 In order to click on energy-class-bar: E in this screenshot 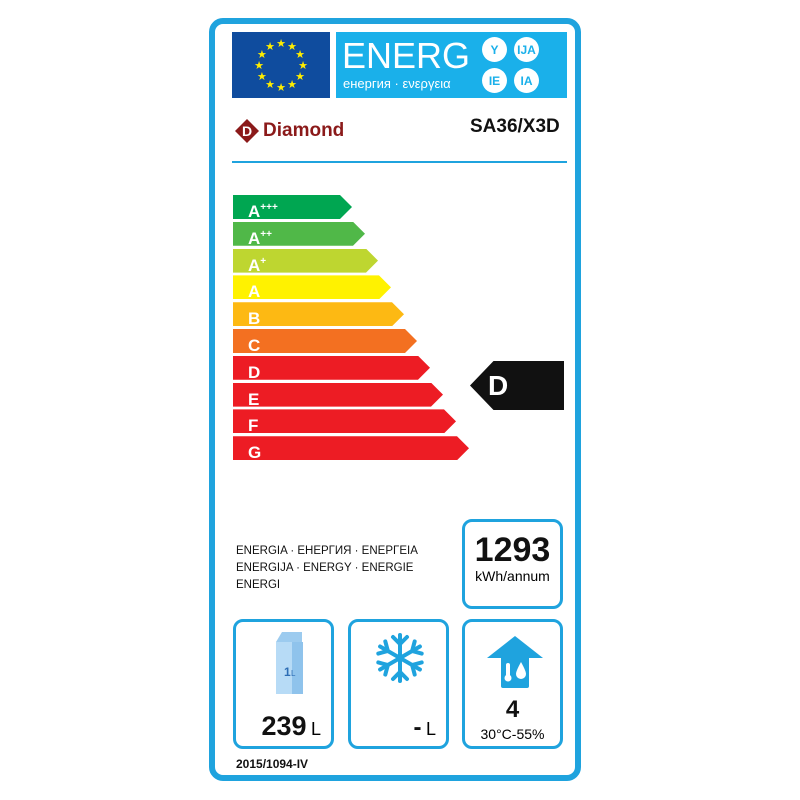, I will do `click(338, 395)`.